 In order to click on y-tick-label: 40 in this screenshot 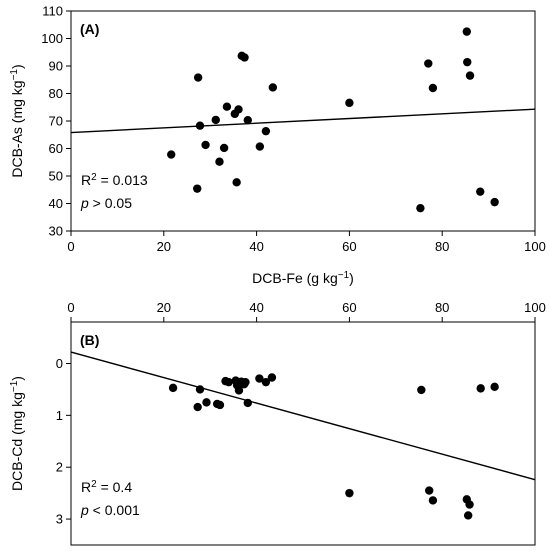, I will do `click(56, 203)`.